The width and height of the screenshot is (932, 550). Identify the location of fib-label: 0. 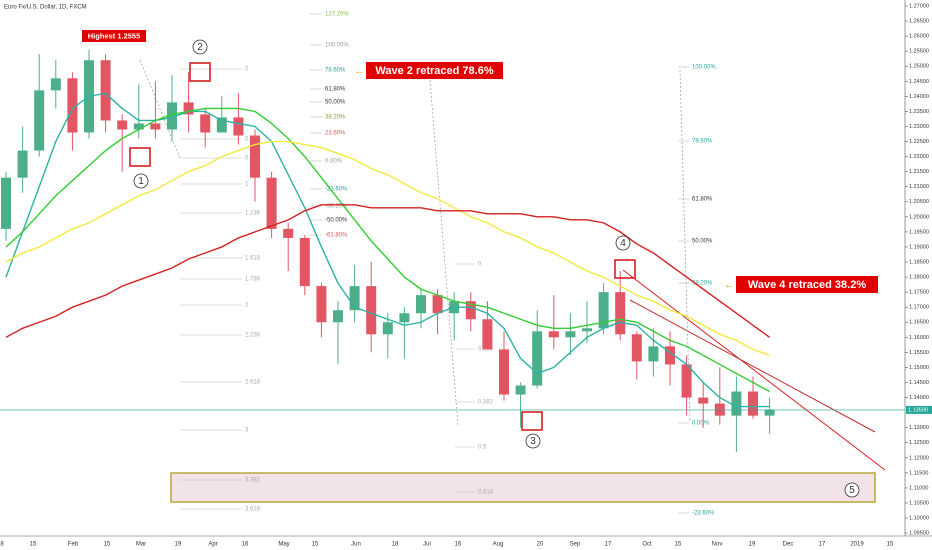
(247, 70).